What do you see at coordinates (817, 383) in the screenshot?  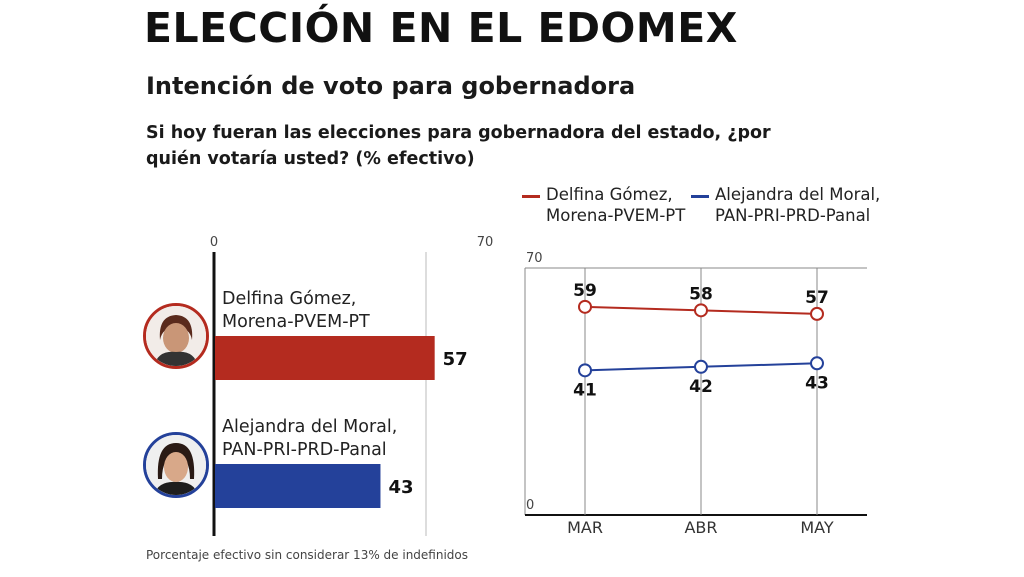 I see `data-label-1-2: 43` at bounding box center [817, 383].